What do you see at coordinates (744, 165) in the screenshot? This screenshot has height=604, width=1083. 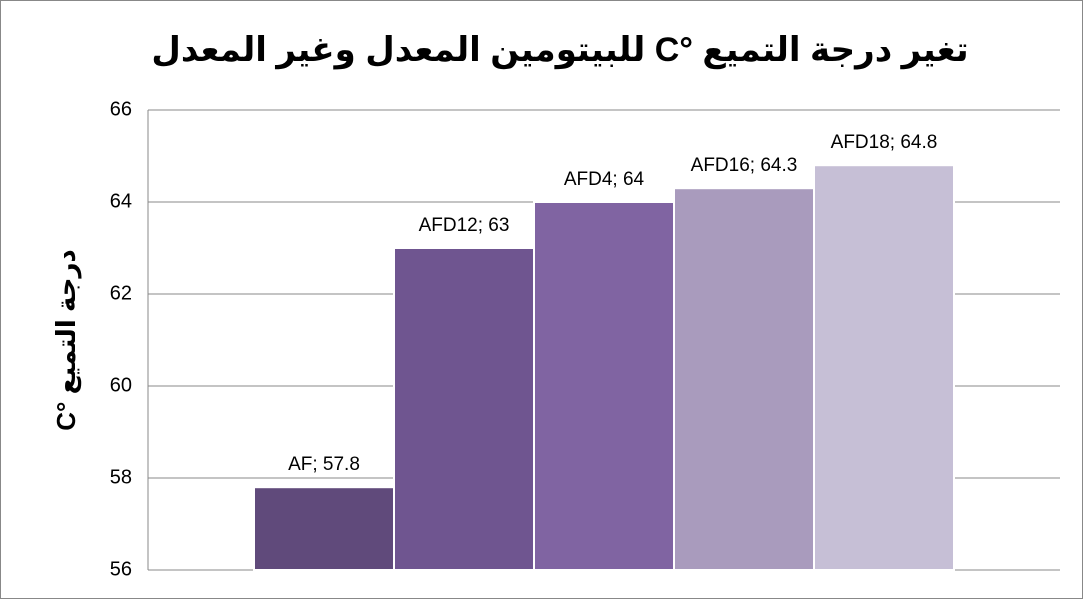 I see `data-label: AFD16; 64.3` at bounding box center [744, 165].